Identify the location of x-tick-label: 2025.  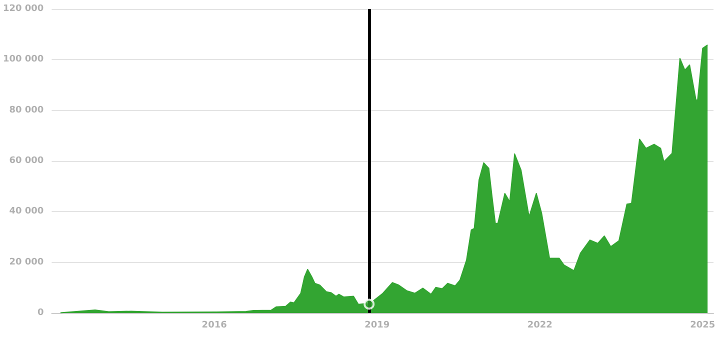
(703, 325).